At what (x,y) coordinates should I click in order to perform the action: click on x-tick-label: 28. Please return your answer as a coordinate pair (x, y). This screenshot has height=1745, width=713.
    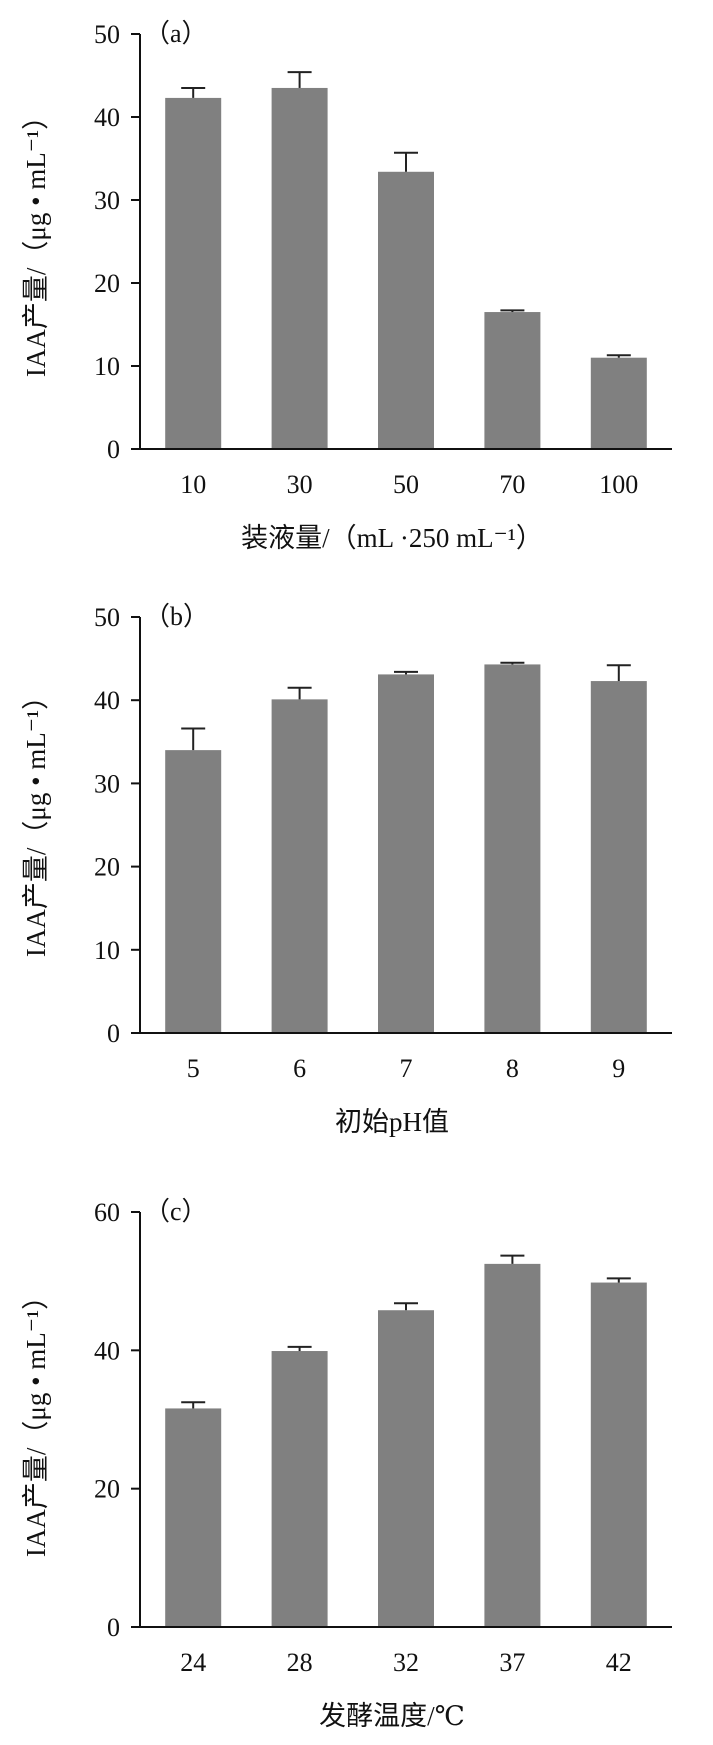
    Looking at the image, I should click on (300, 1662).